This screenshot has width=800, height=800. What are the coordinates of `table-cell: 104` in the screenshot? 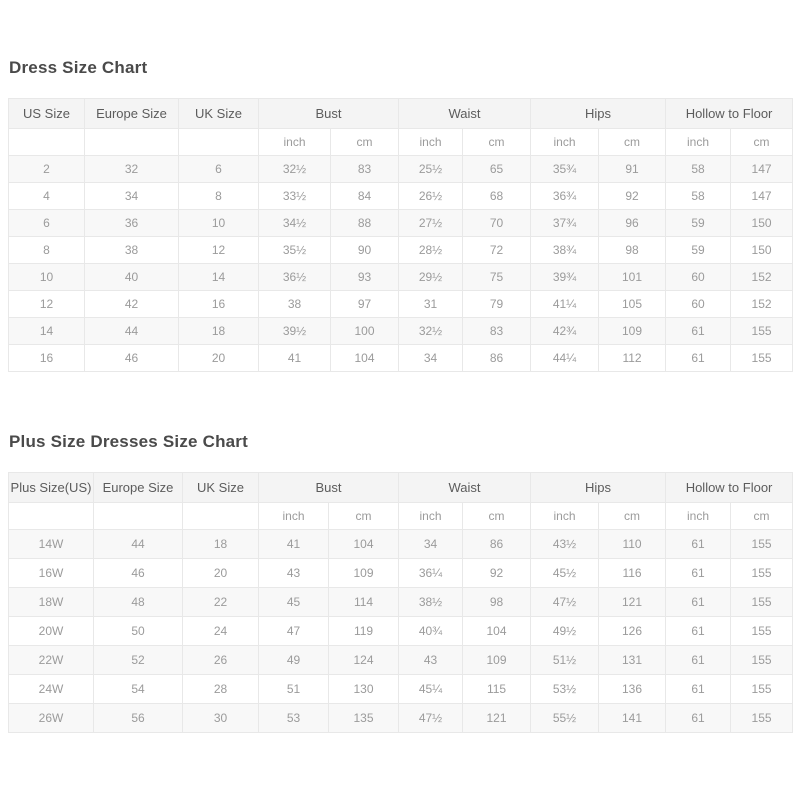 It's located at (497, 631).